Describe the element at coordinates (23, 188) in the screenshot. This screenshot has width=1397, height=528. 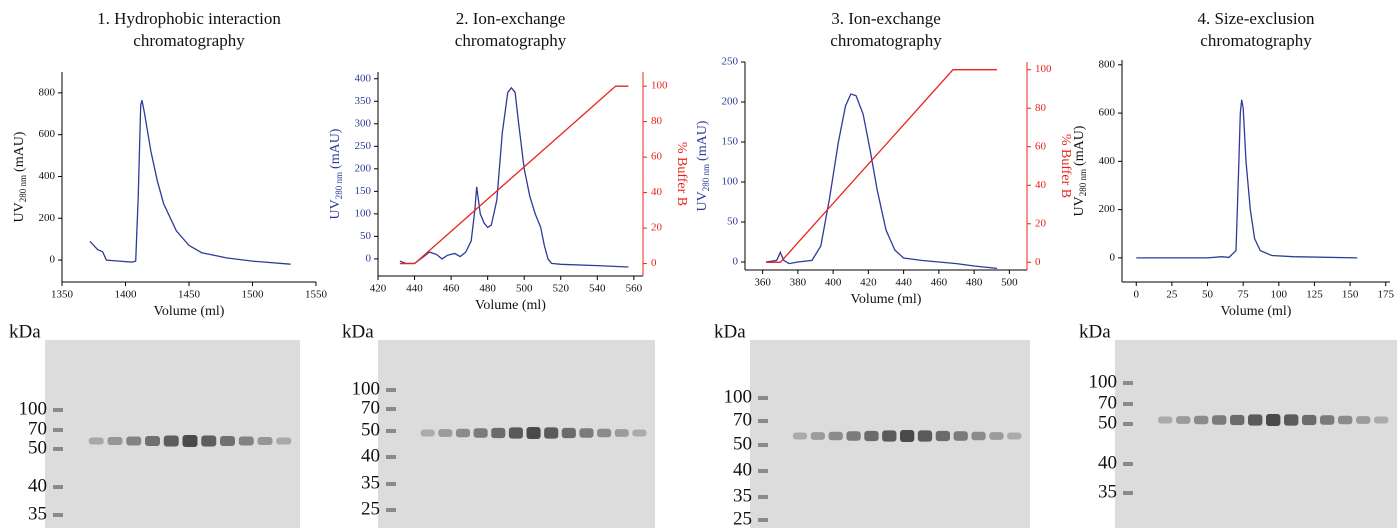
I see `y-label-sub: 280 nm` at that location.